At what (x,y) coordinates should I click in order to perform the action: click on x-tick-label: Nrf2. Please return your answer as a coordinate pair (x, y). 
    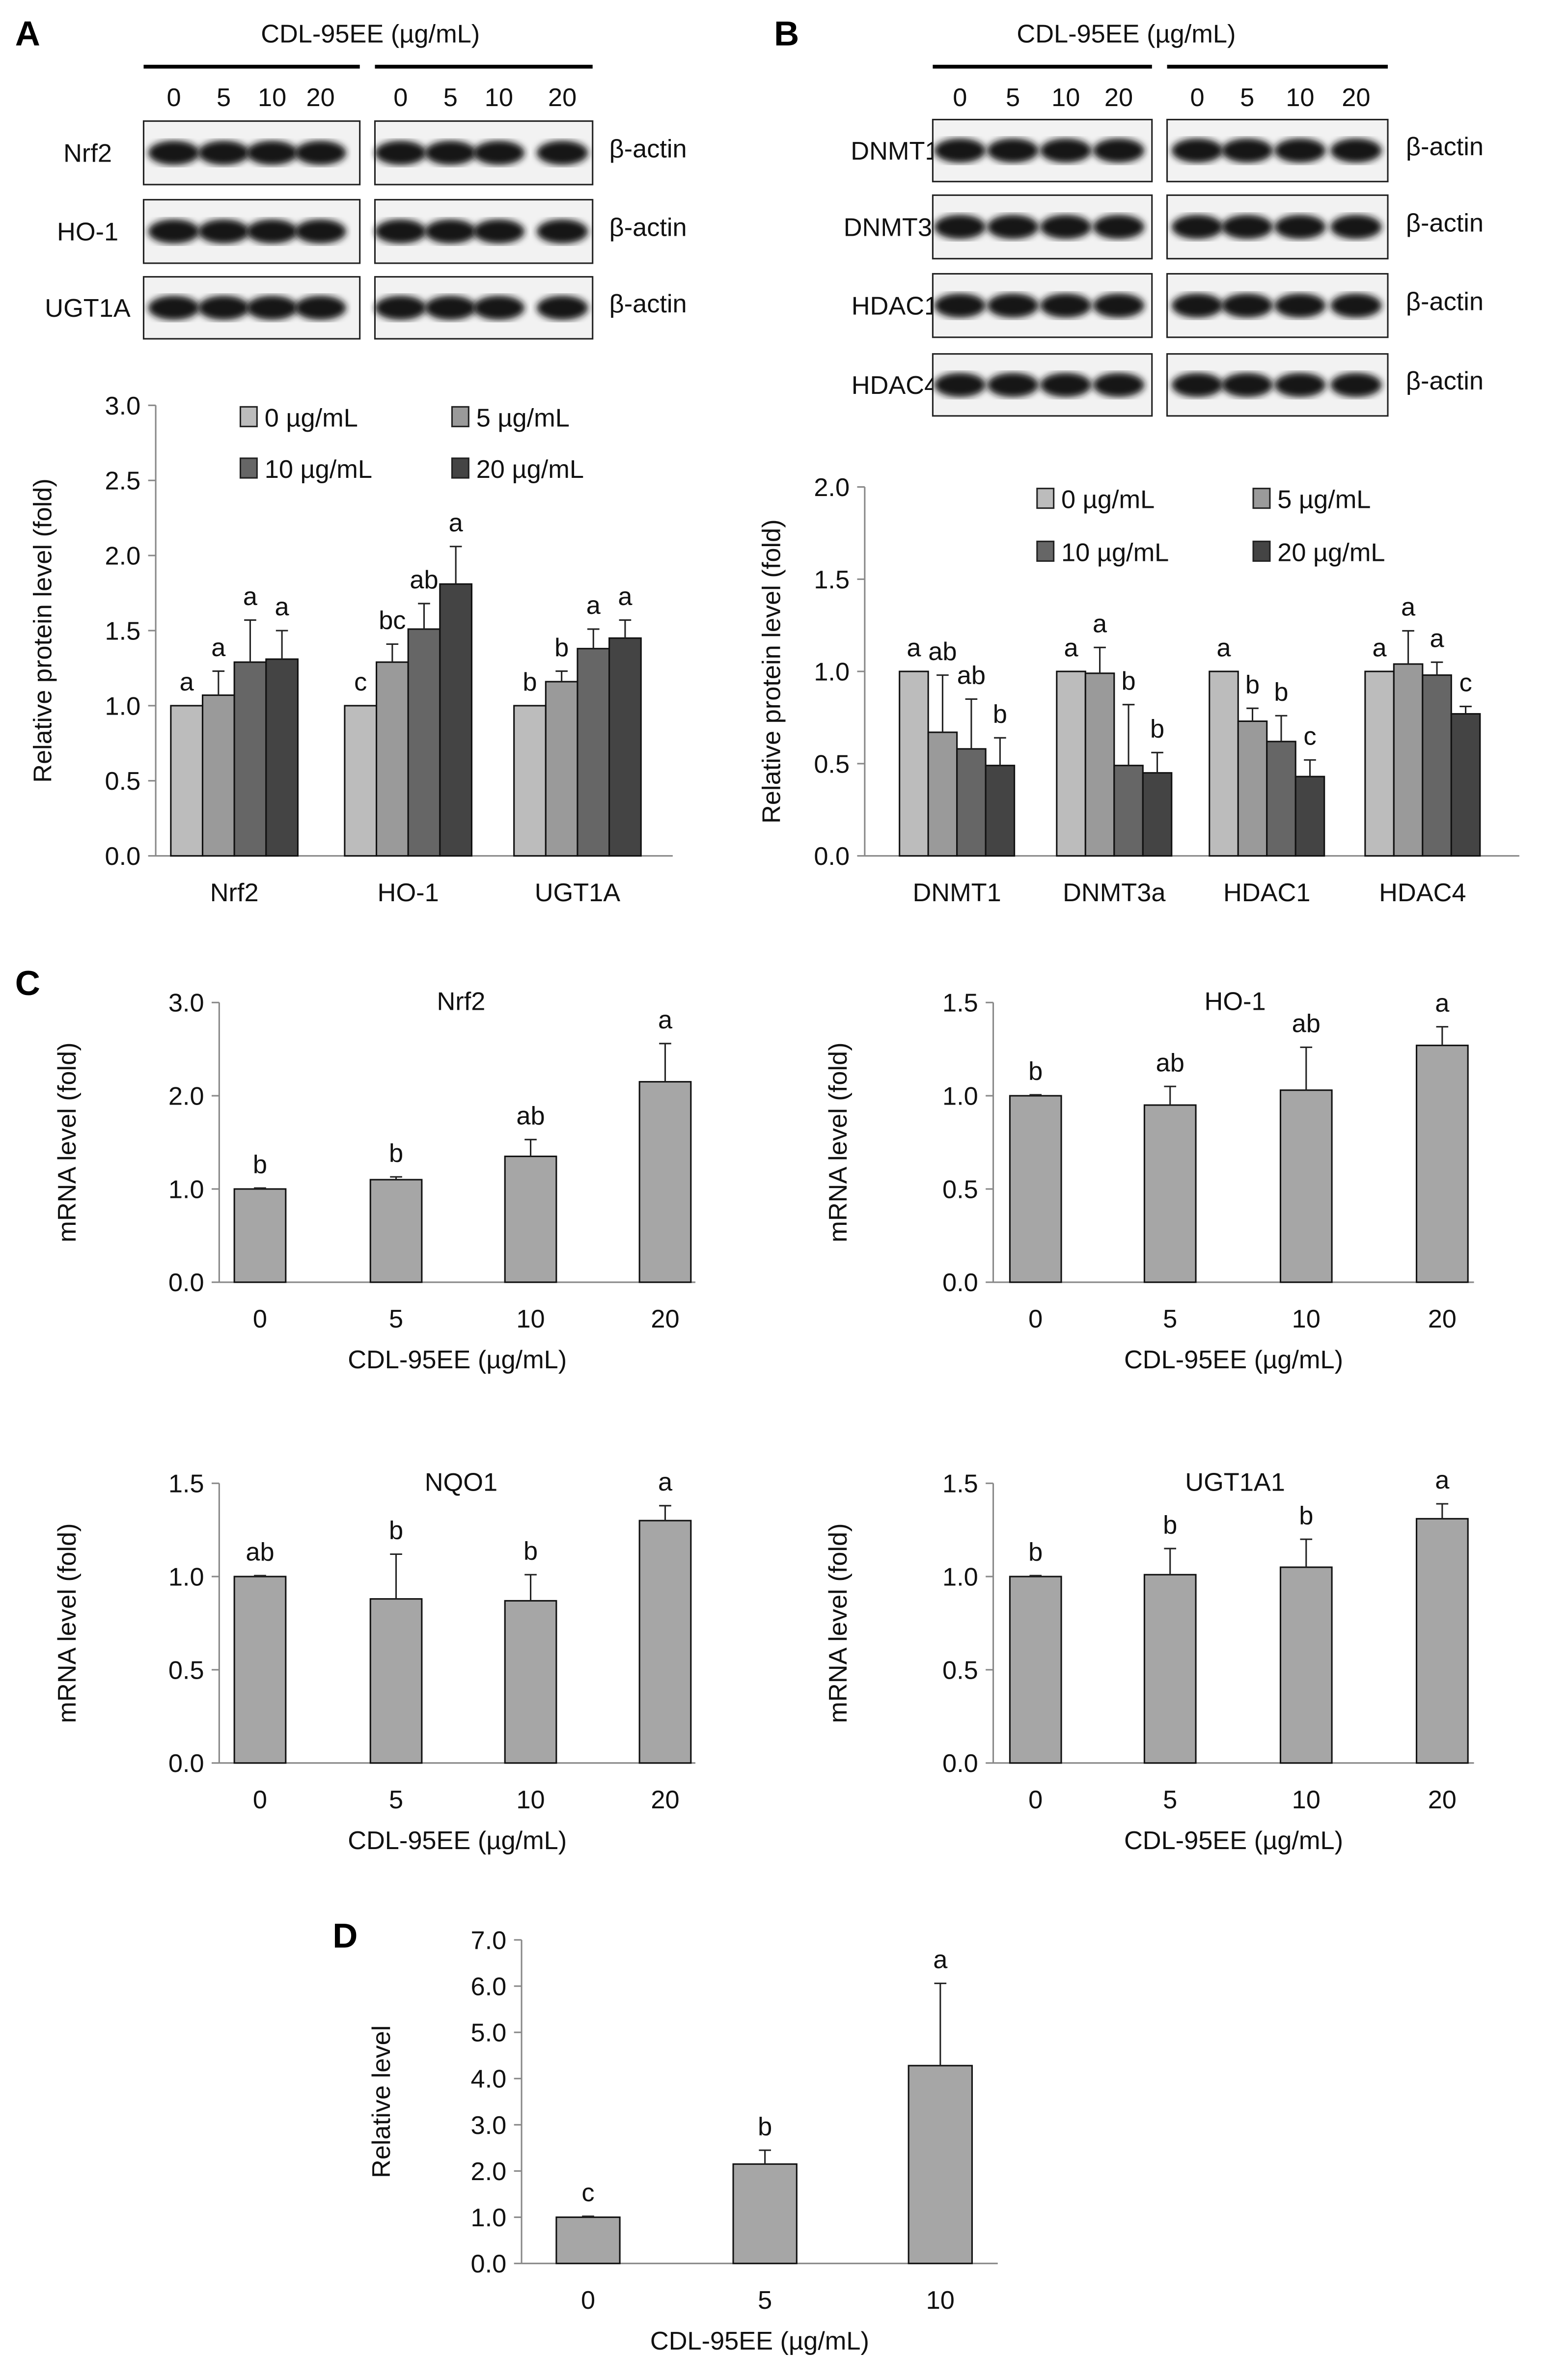
    Looking at the image, I should click on (234, 893).